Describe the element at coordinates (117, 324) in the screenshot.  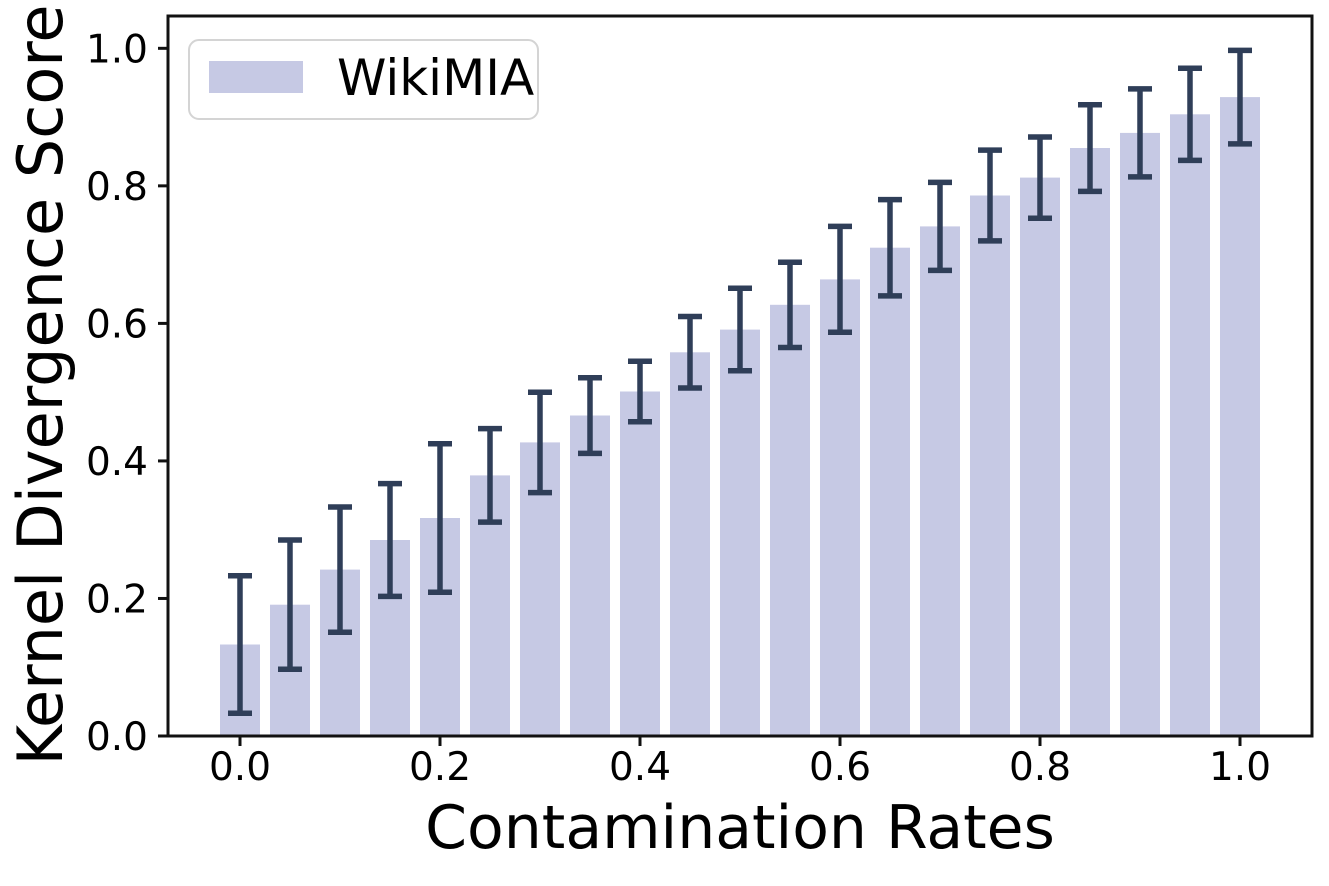
I see `y-tick-label: 0.6` at that location.